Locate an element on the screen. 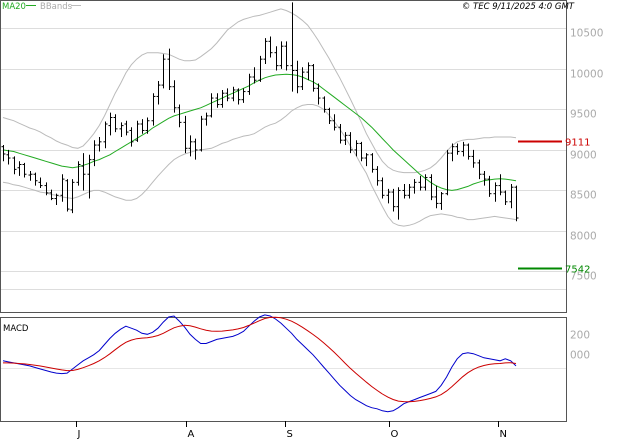 This screenshot has width=627, height=440. support-level-label: 7542 is located at coordinates (577, 270).